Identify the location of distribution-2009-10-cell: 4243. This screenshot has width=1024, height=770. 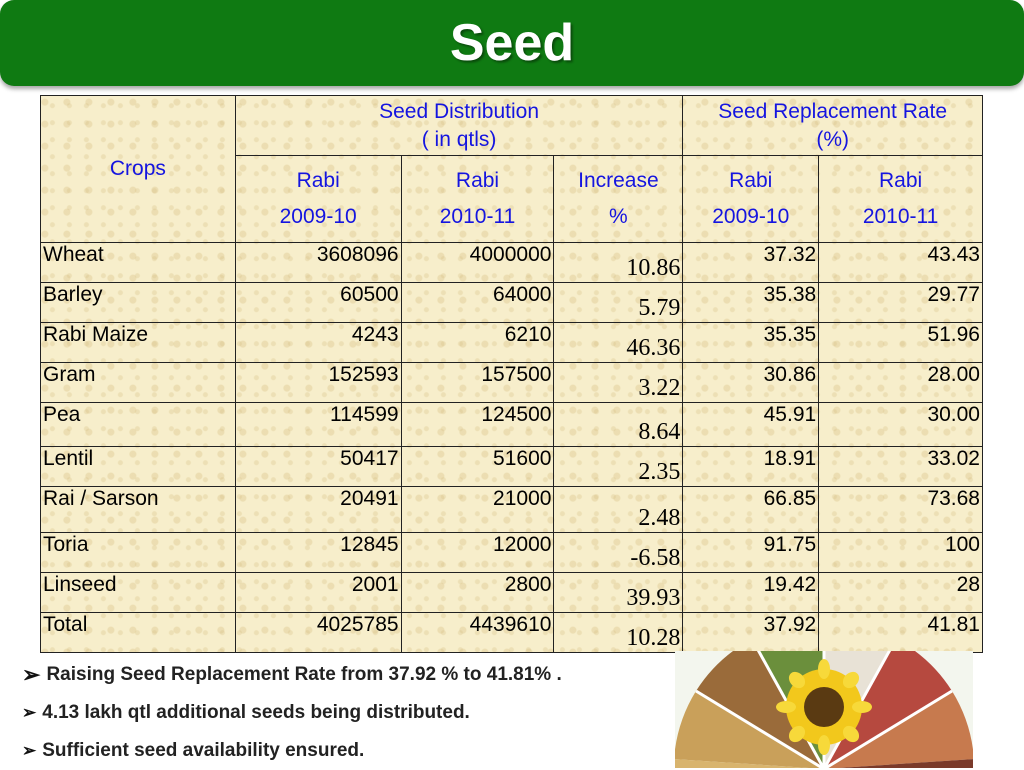
(318, 342).